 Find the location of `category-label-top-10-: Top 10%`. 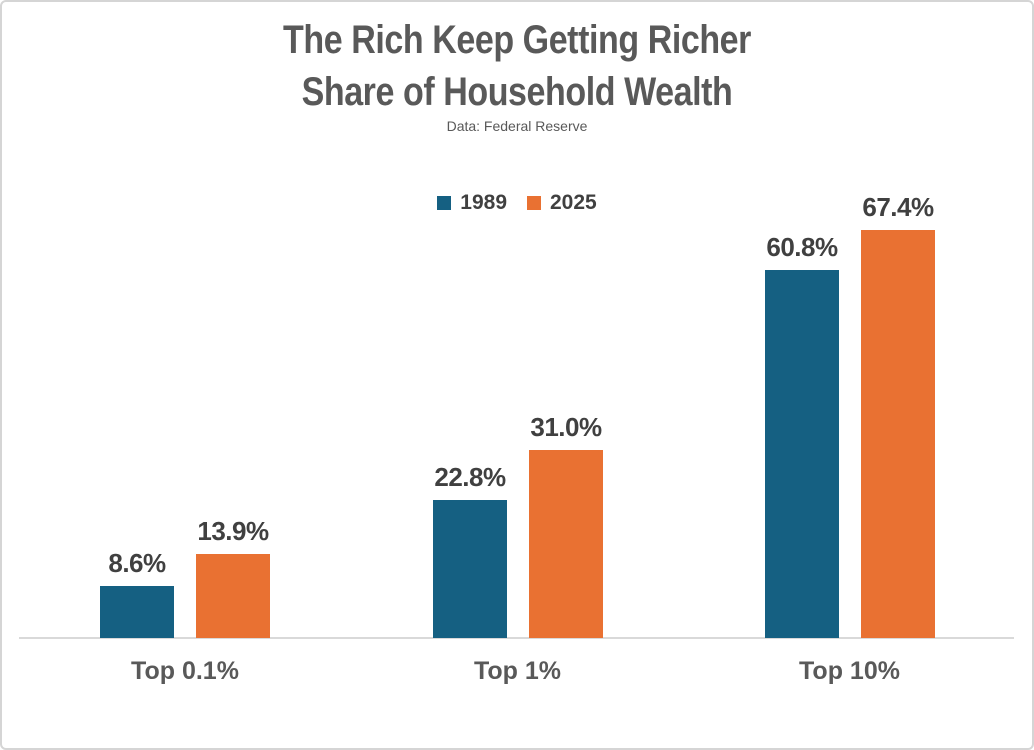

category-label-top-10-: Top 10% is located at coordinates (849, 671).